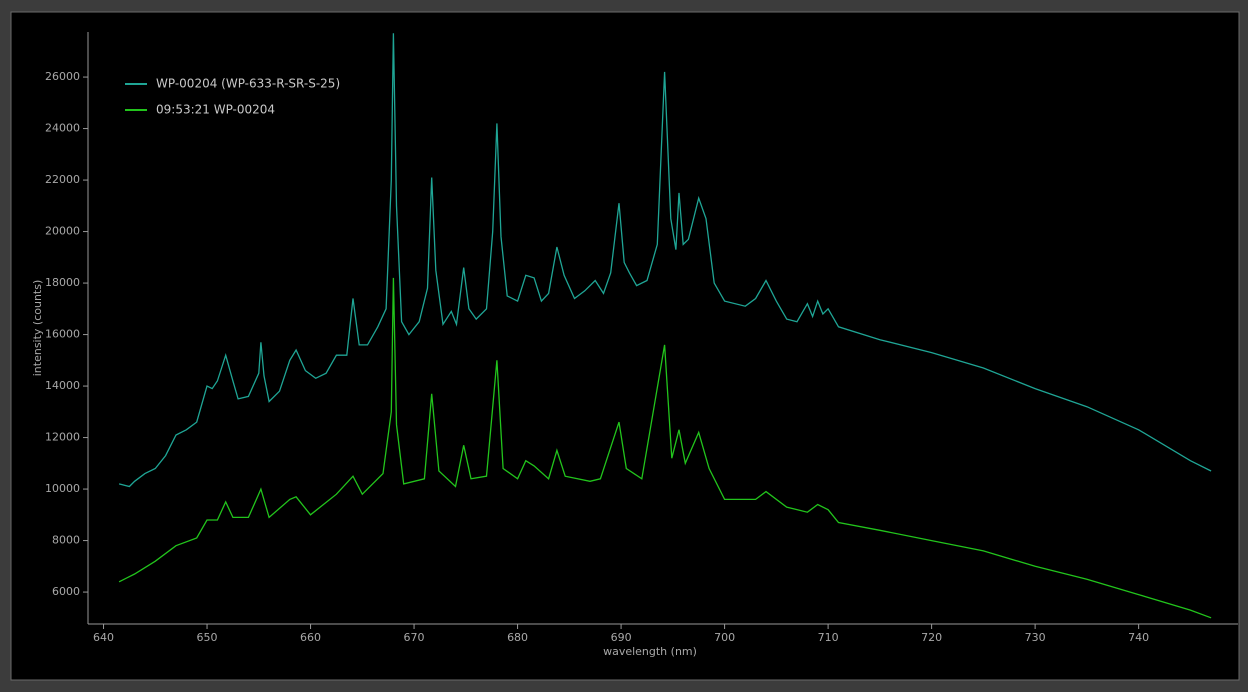  I want to click on x-tick-label: 690, so click(621, 637).